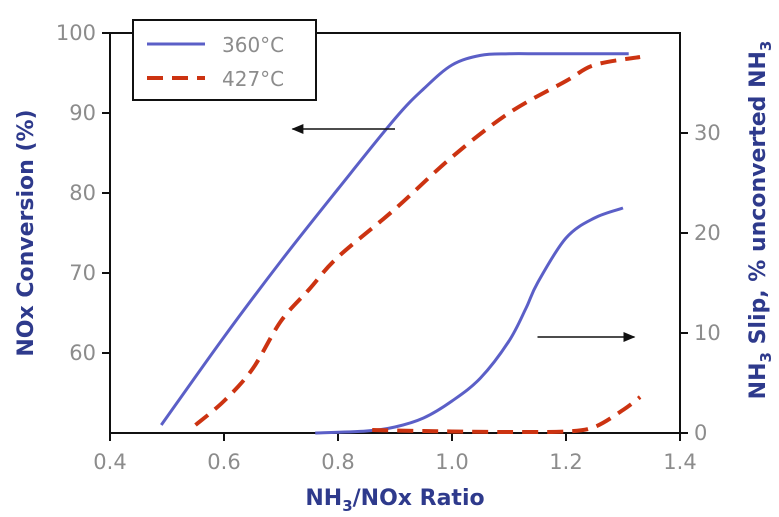  I want to click on legend-label-360: 360°C, so click(253, 45).